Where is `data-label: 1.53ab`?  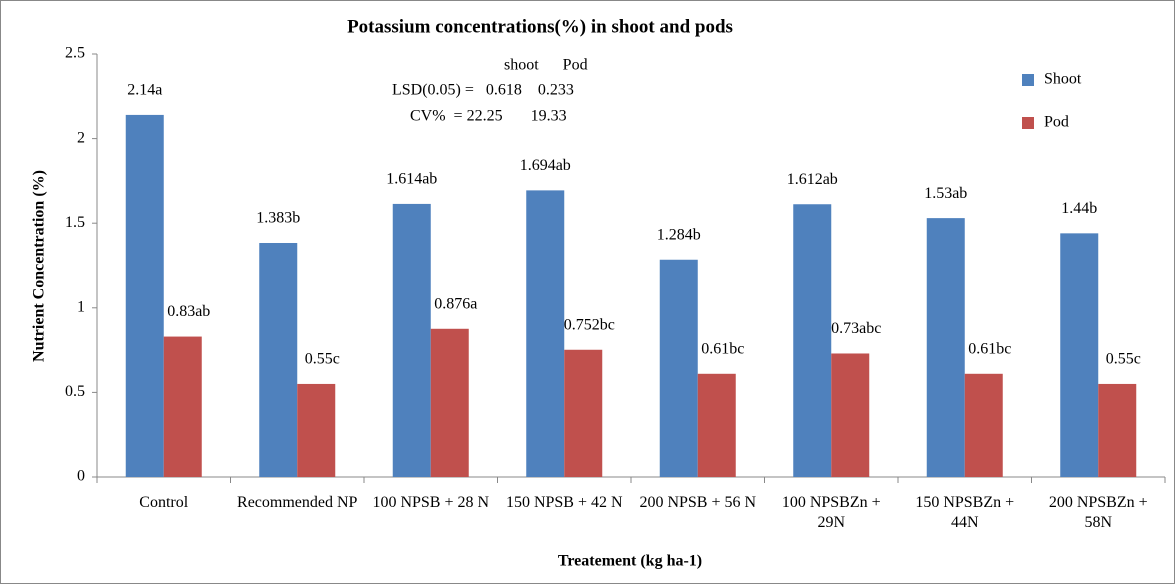
data-label: 1.53ab is located at coordinates (945, 193).